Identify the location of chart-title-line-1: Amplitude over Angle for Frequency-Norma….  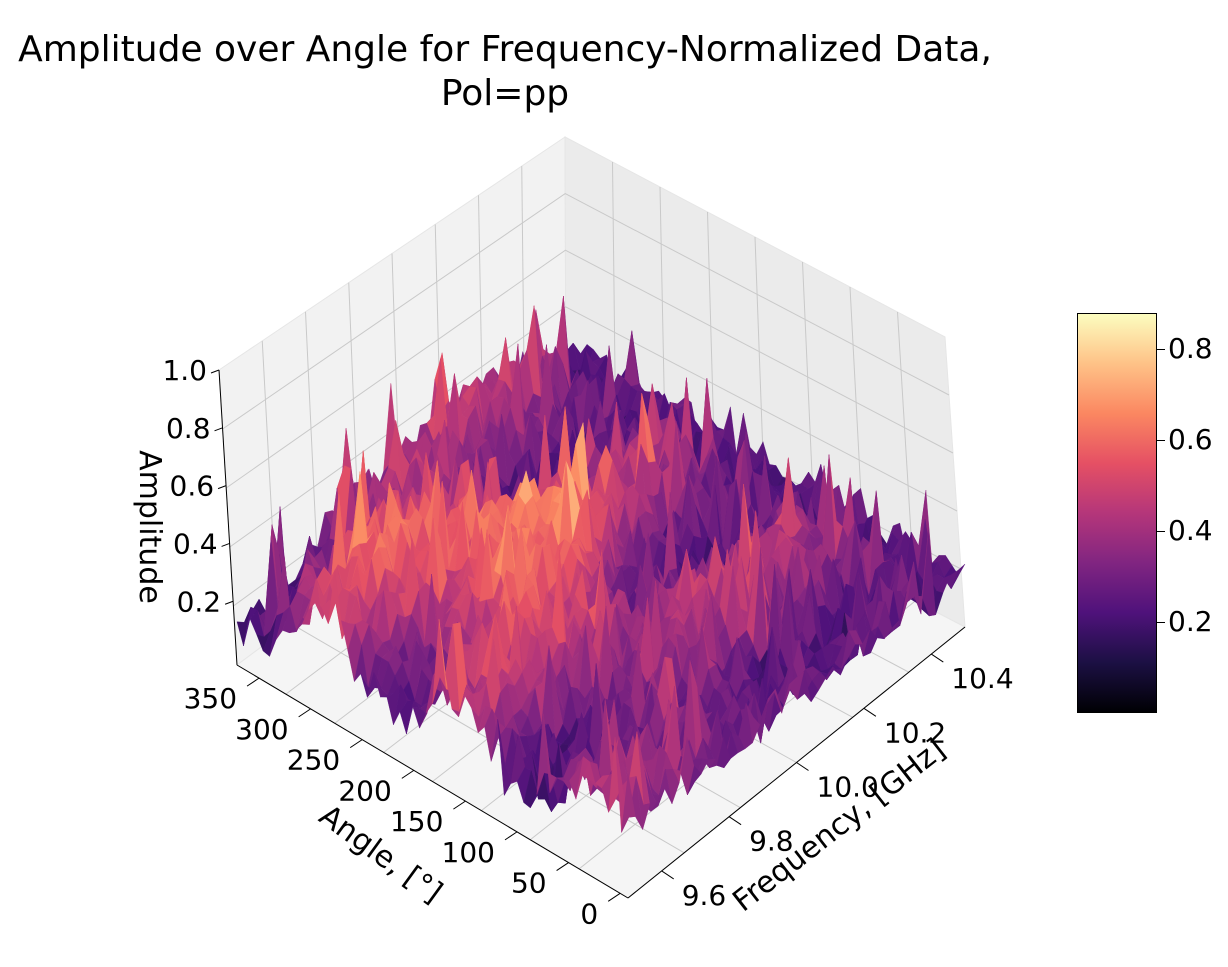
(505, 49).